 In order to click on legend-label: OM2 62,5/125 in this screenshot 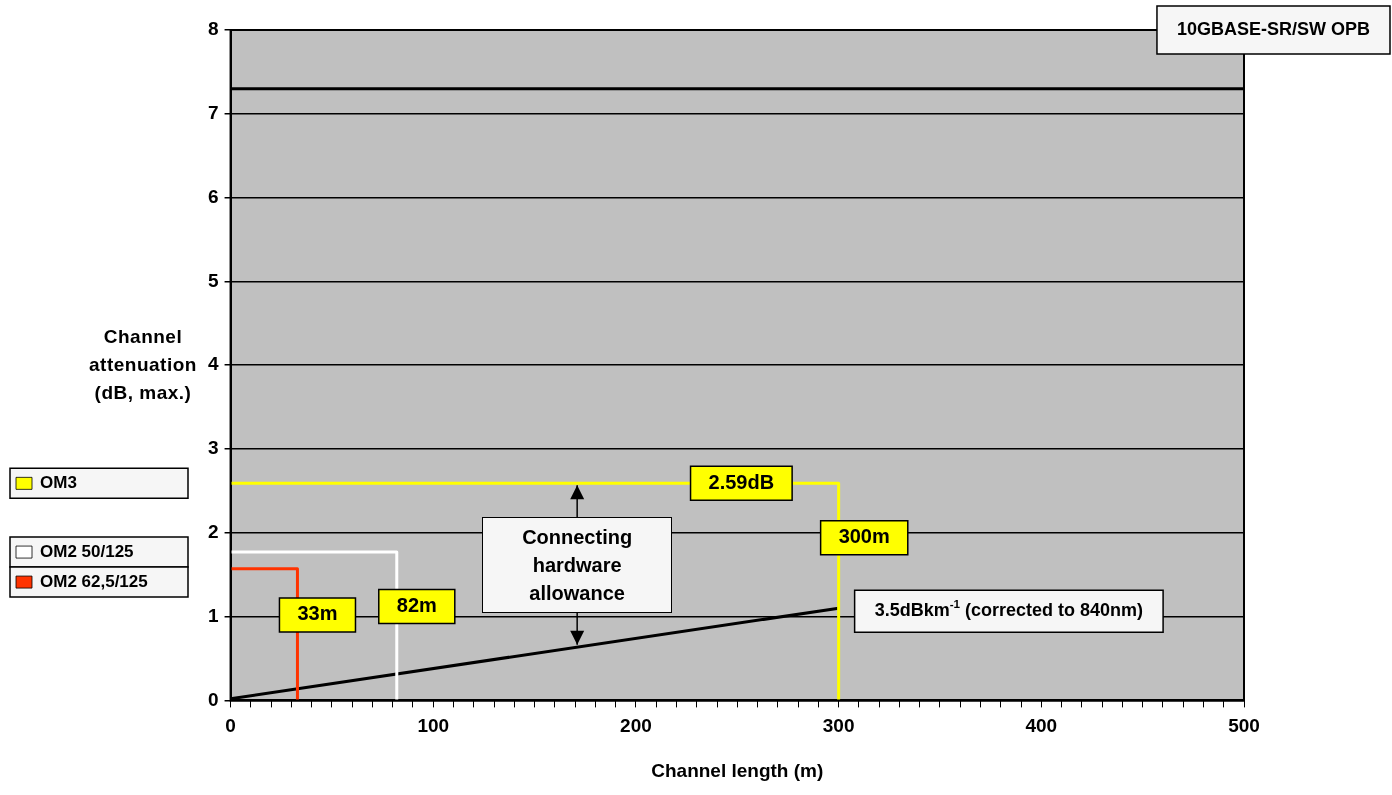, I will do `click(94, 581)`.